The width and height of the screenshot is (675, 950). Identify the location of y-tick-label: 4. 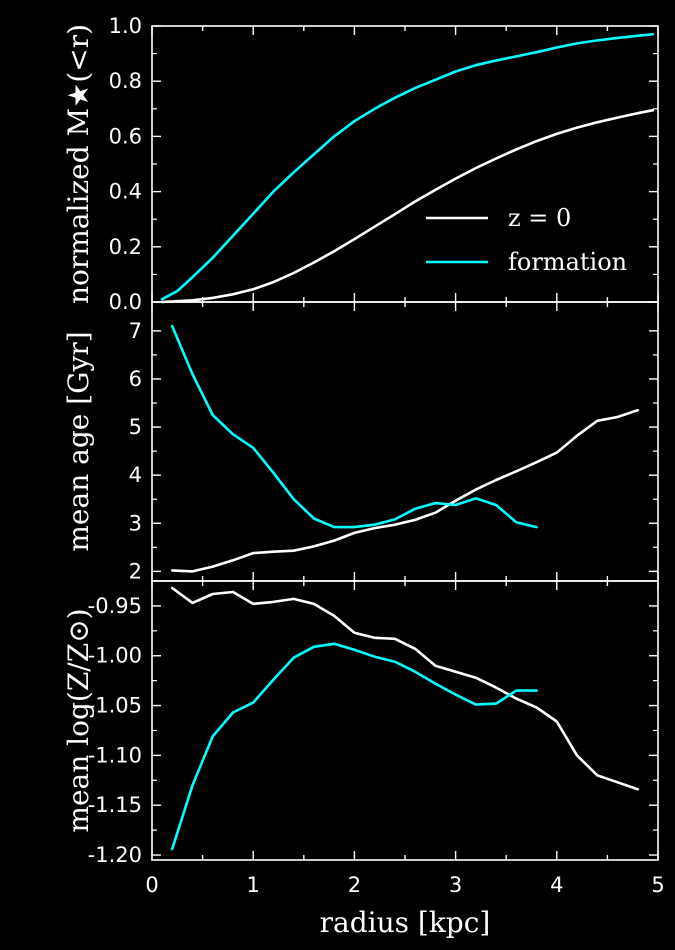
(135, 475).